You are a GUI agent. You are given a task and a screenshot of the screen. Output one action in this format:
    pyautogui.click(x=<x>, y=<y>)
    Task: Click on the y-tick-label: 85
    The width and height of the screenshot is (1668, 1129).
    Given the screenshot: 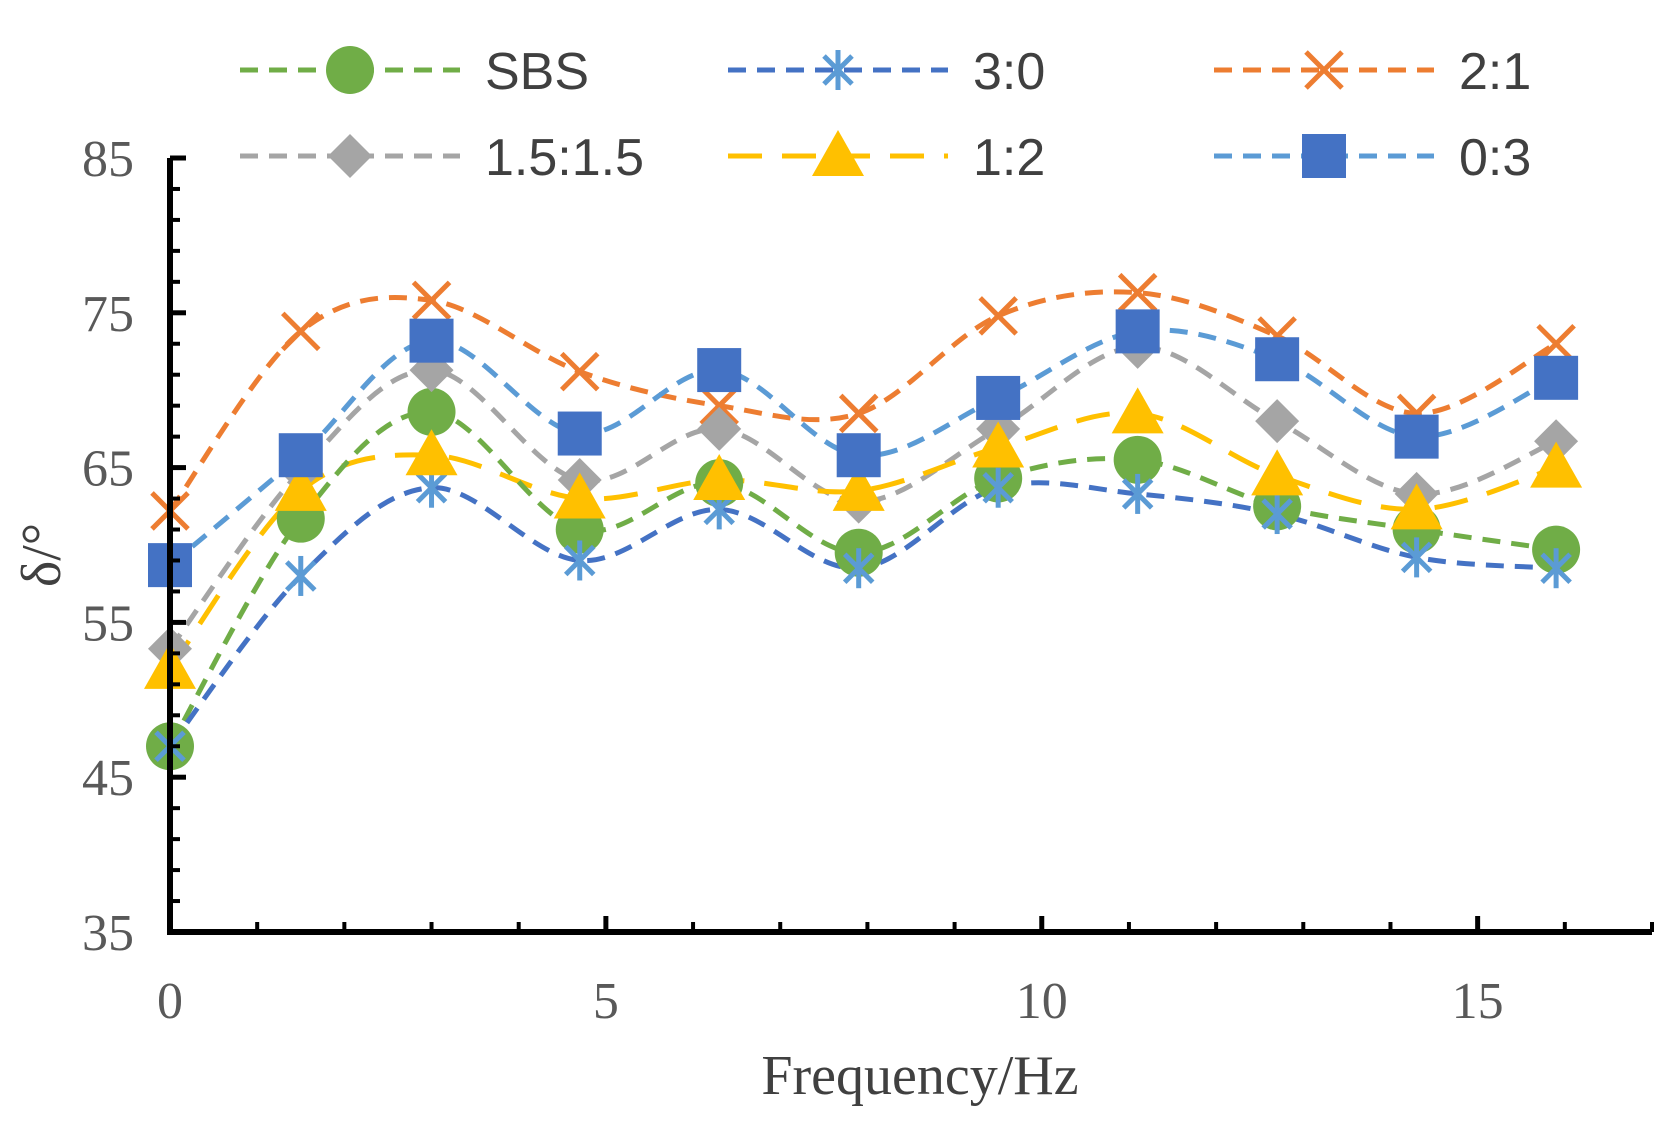 What is the action you would take?
    pyautogui.click(x=108, y=159)
    